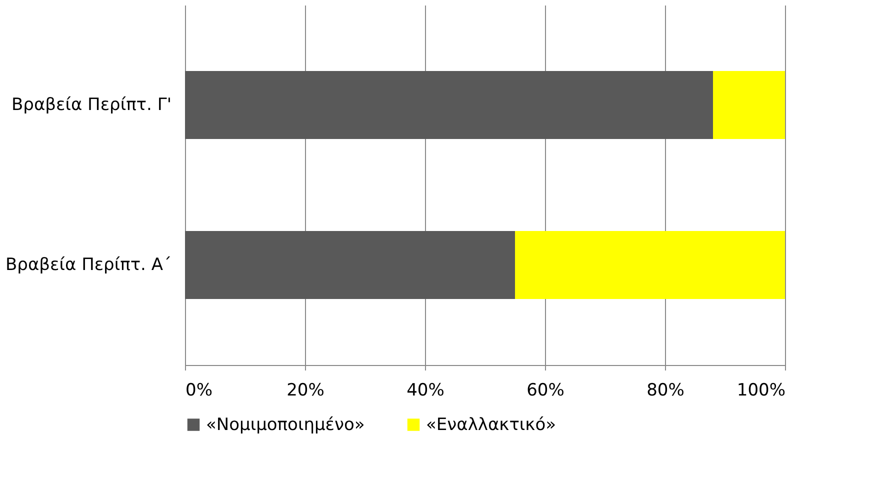 This screenshot has width=872, height=504. I want to click on x-tick-label: 60%, so click(545, 390).